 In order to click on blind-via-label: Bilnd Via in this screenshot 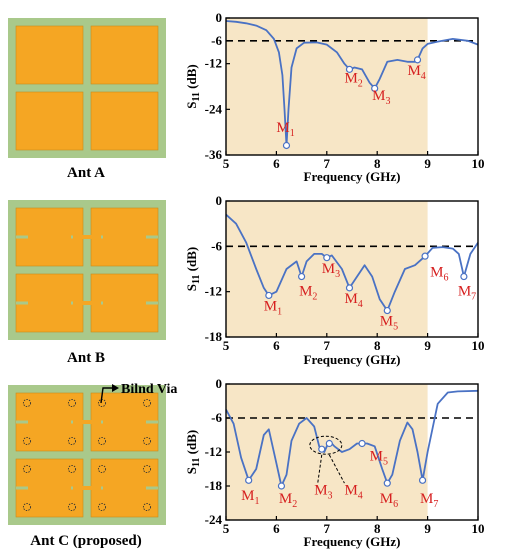, I will do `click(149, 389)`.